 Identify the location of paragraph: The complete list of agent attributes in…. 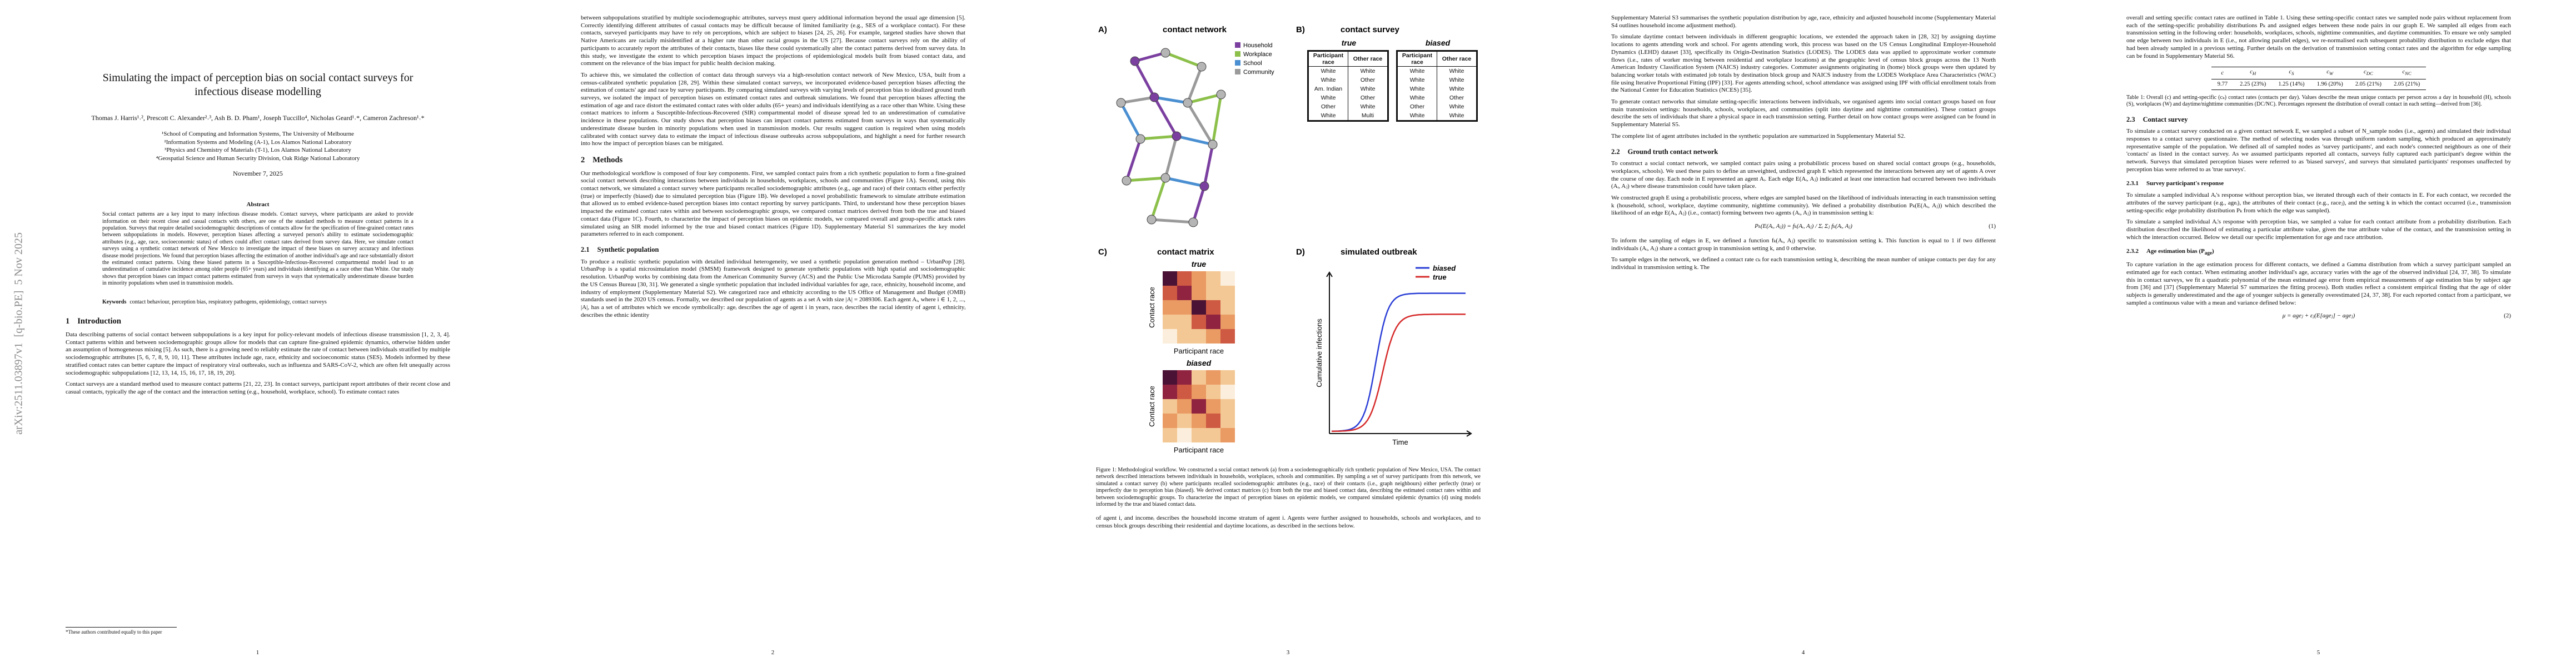
(1758, 136).